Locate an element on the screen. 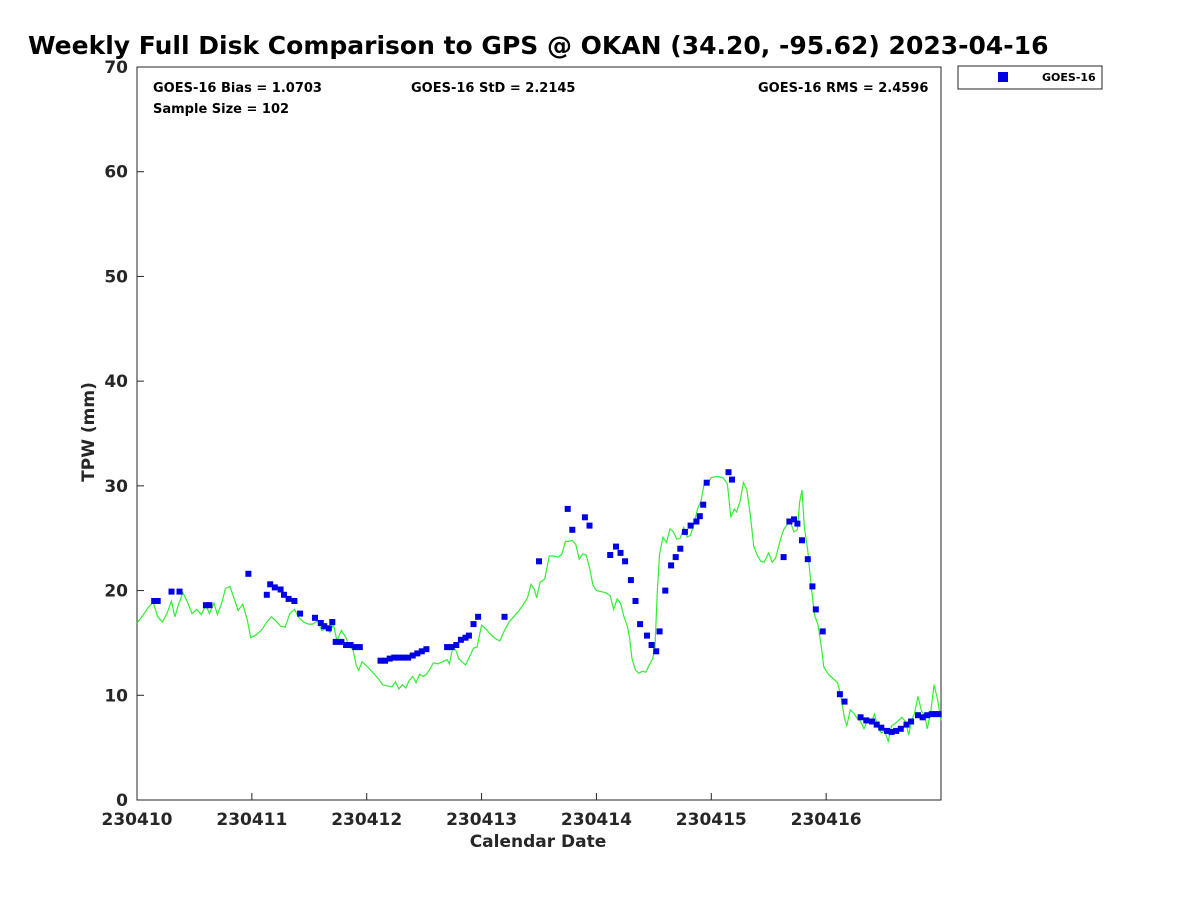  y-tick-label: 60 is located at coordinates (116, 173).